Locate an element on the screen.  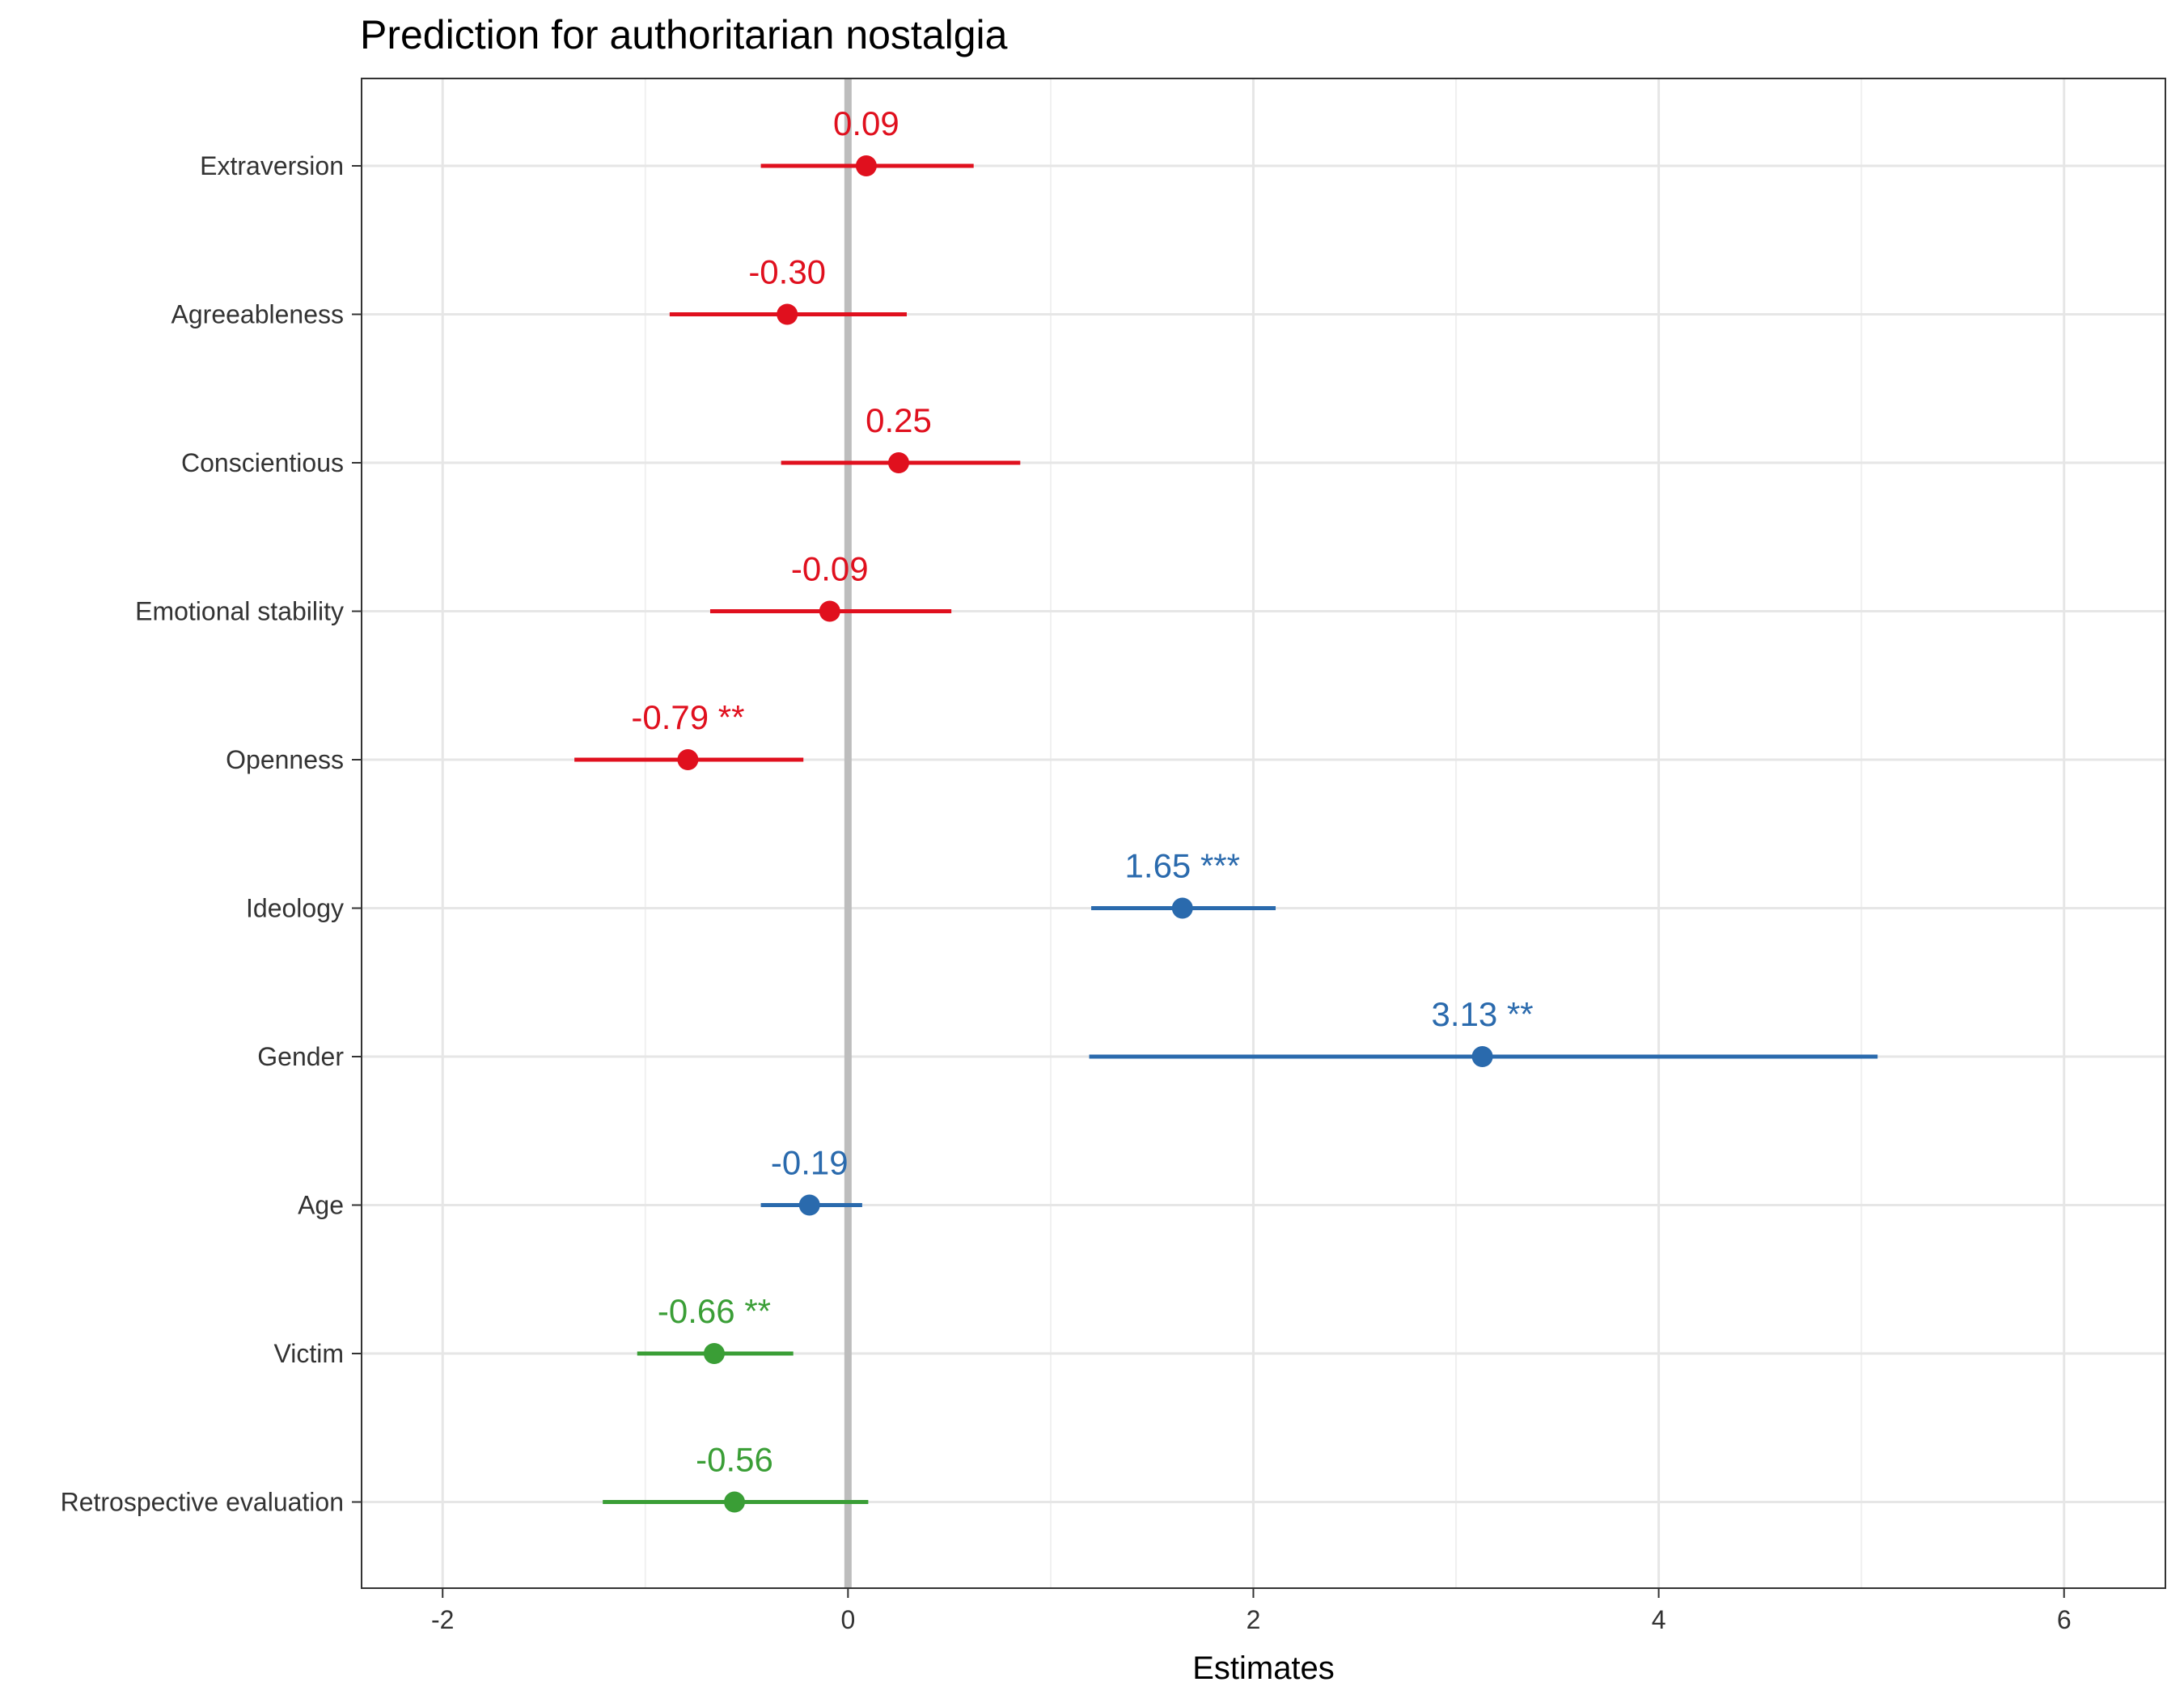
y-tick-label: Extraversion is located at coordinates (272, 165).